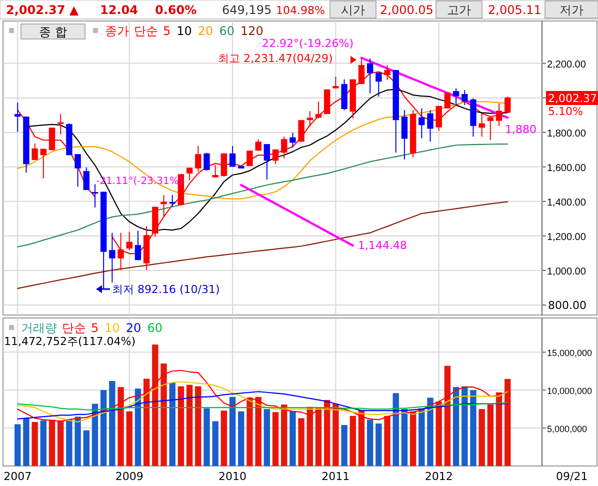 This screenshot has width=598, height=486. Describe the element at coordinates (382, 245) in the screenshot. I see `annotation: 1,144.48` at that location.